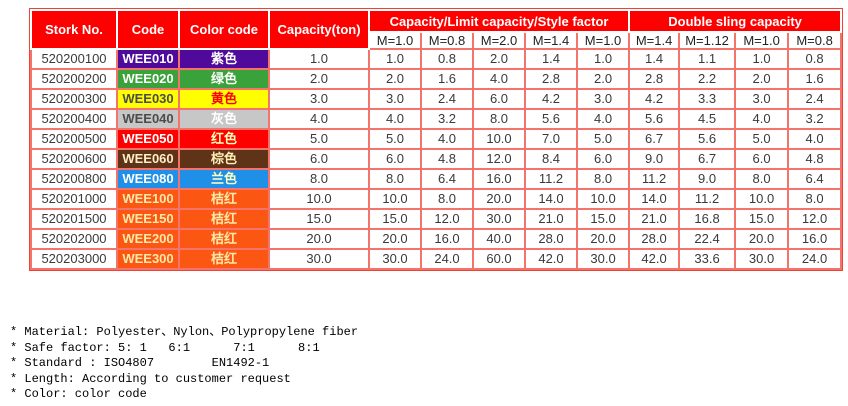  I want to click on double-sling-cell: 2.4, so click(815, 99).